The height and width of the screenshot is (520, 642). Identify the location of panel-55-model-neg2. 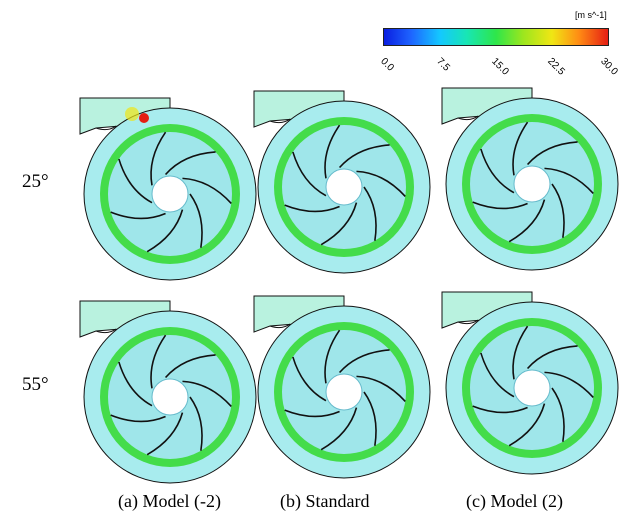
(168, 392).